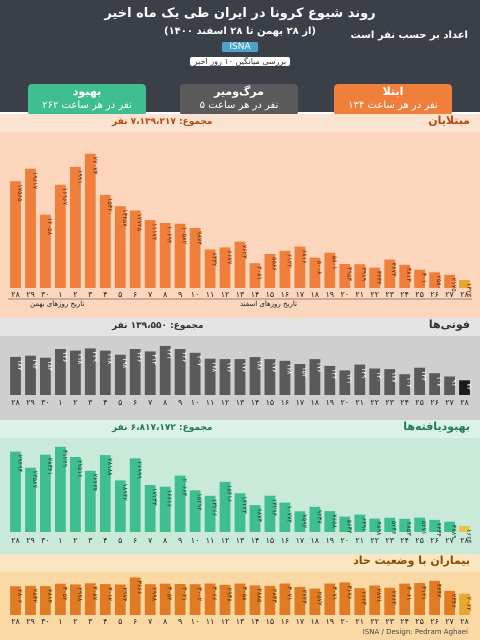  I want to click on infection-tick-label: ۲۴, so click(404, 294).